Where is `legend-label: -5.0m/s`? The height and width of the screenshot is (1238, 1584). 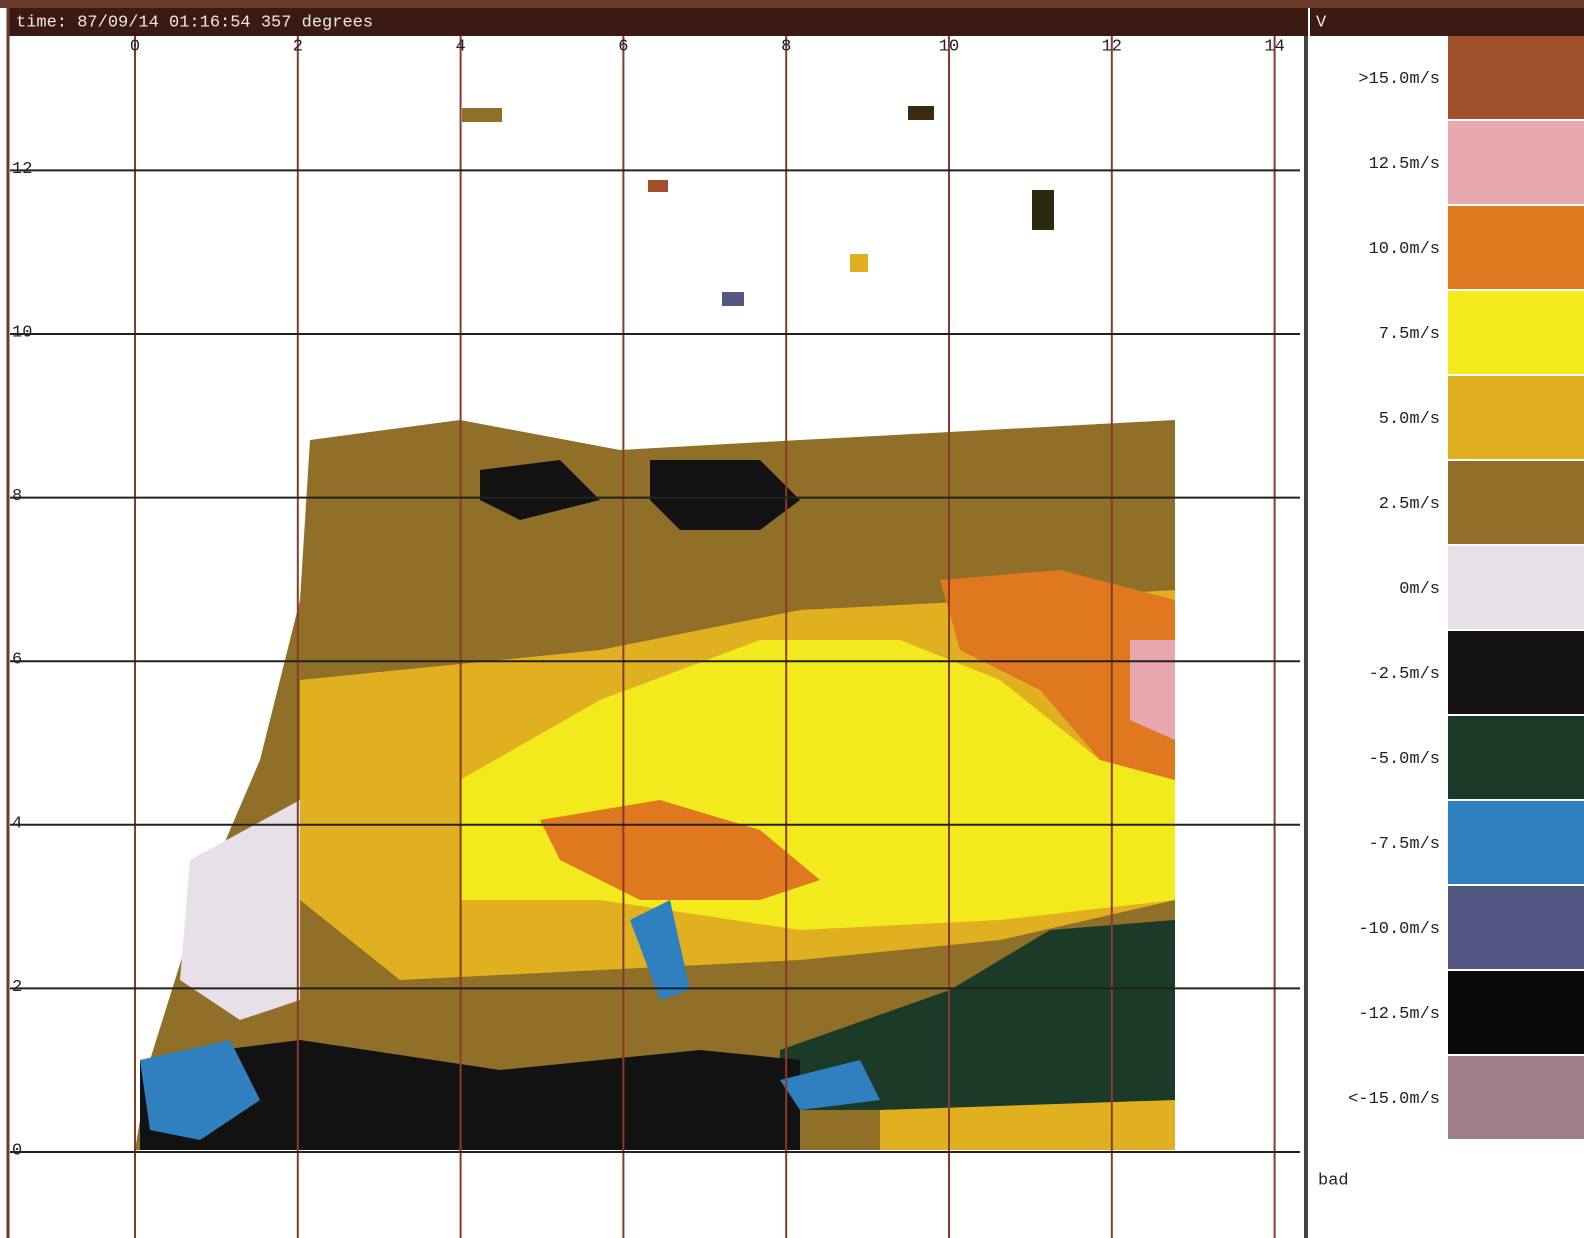 legend-label: -5.0m/s is located at coordinates (1404, 759).